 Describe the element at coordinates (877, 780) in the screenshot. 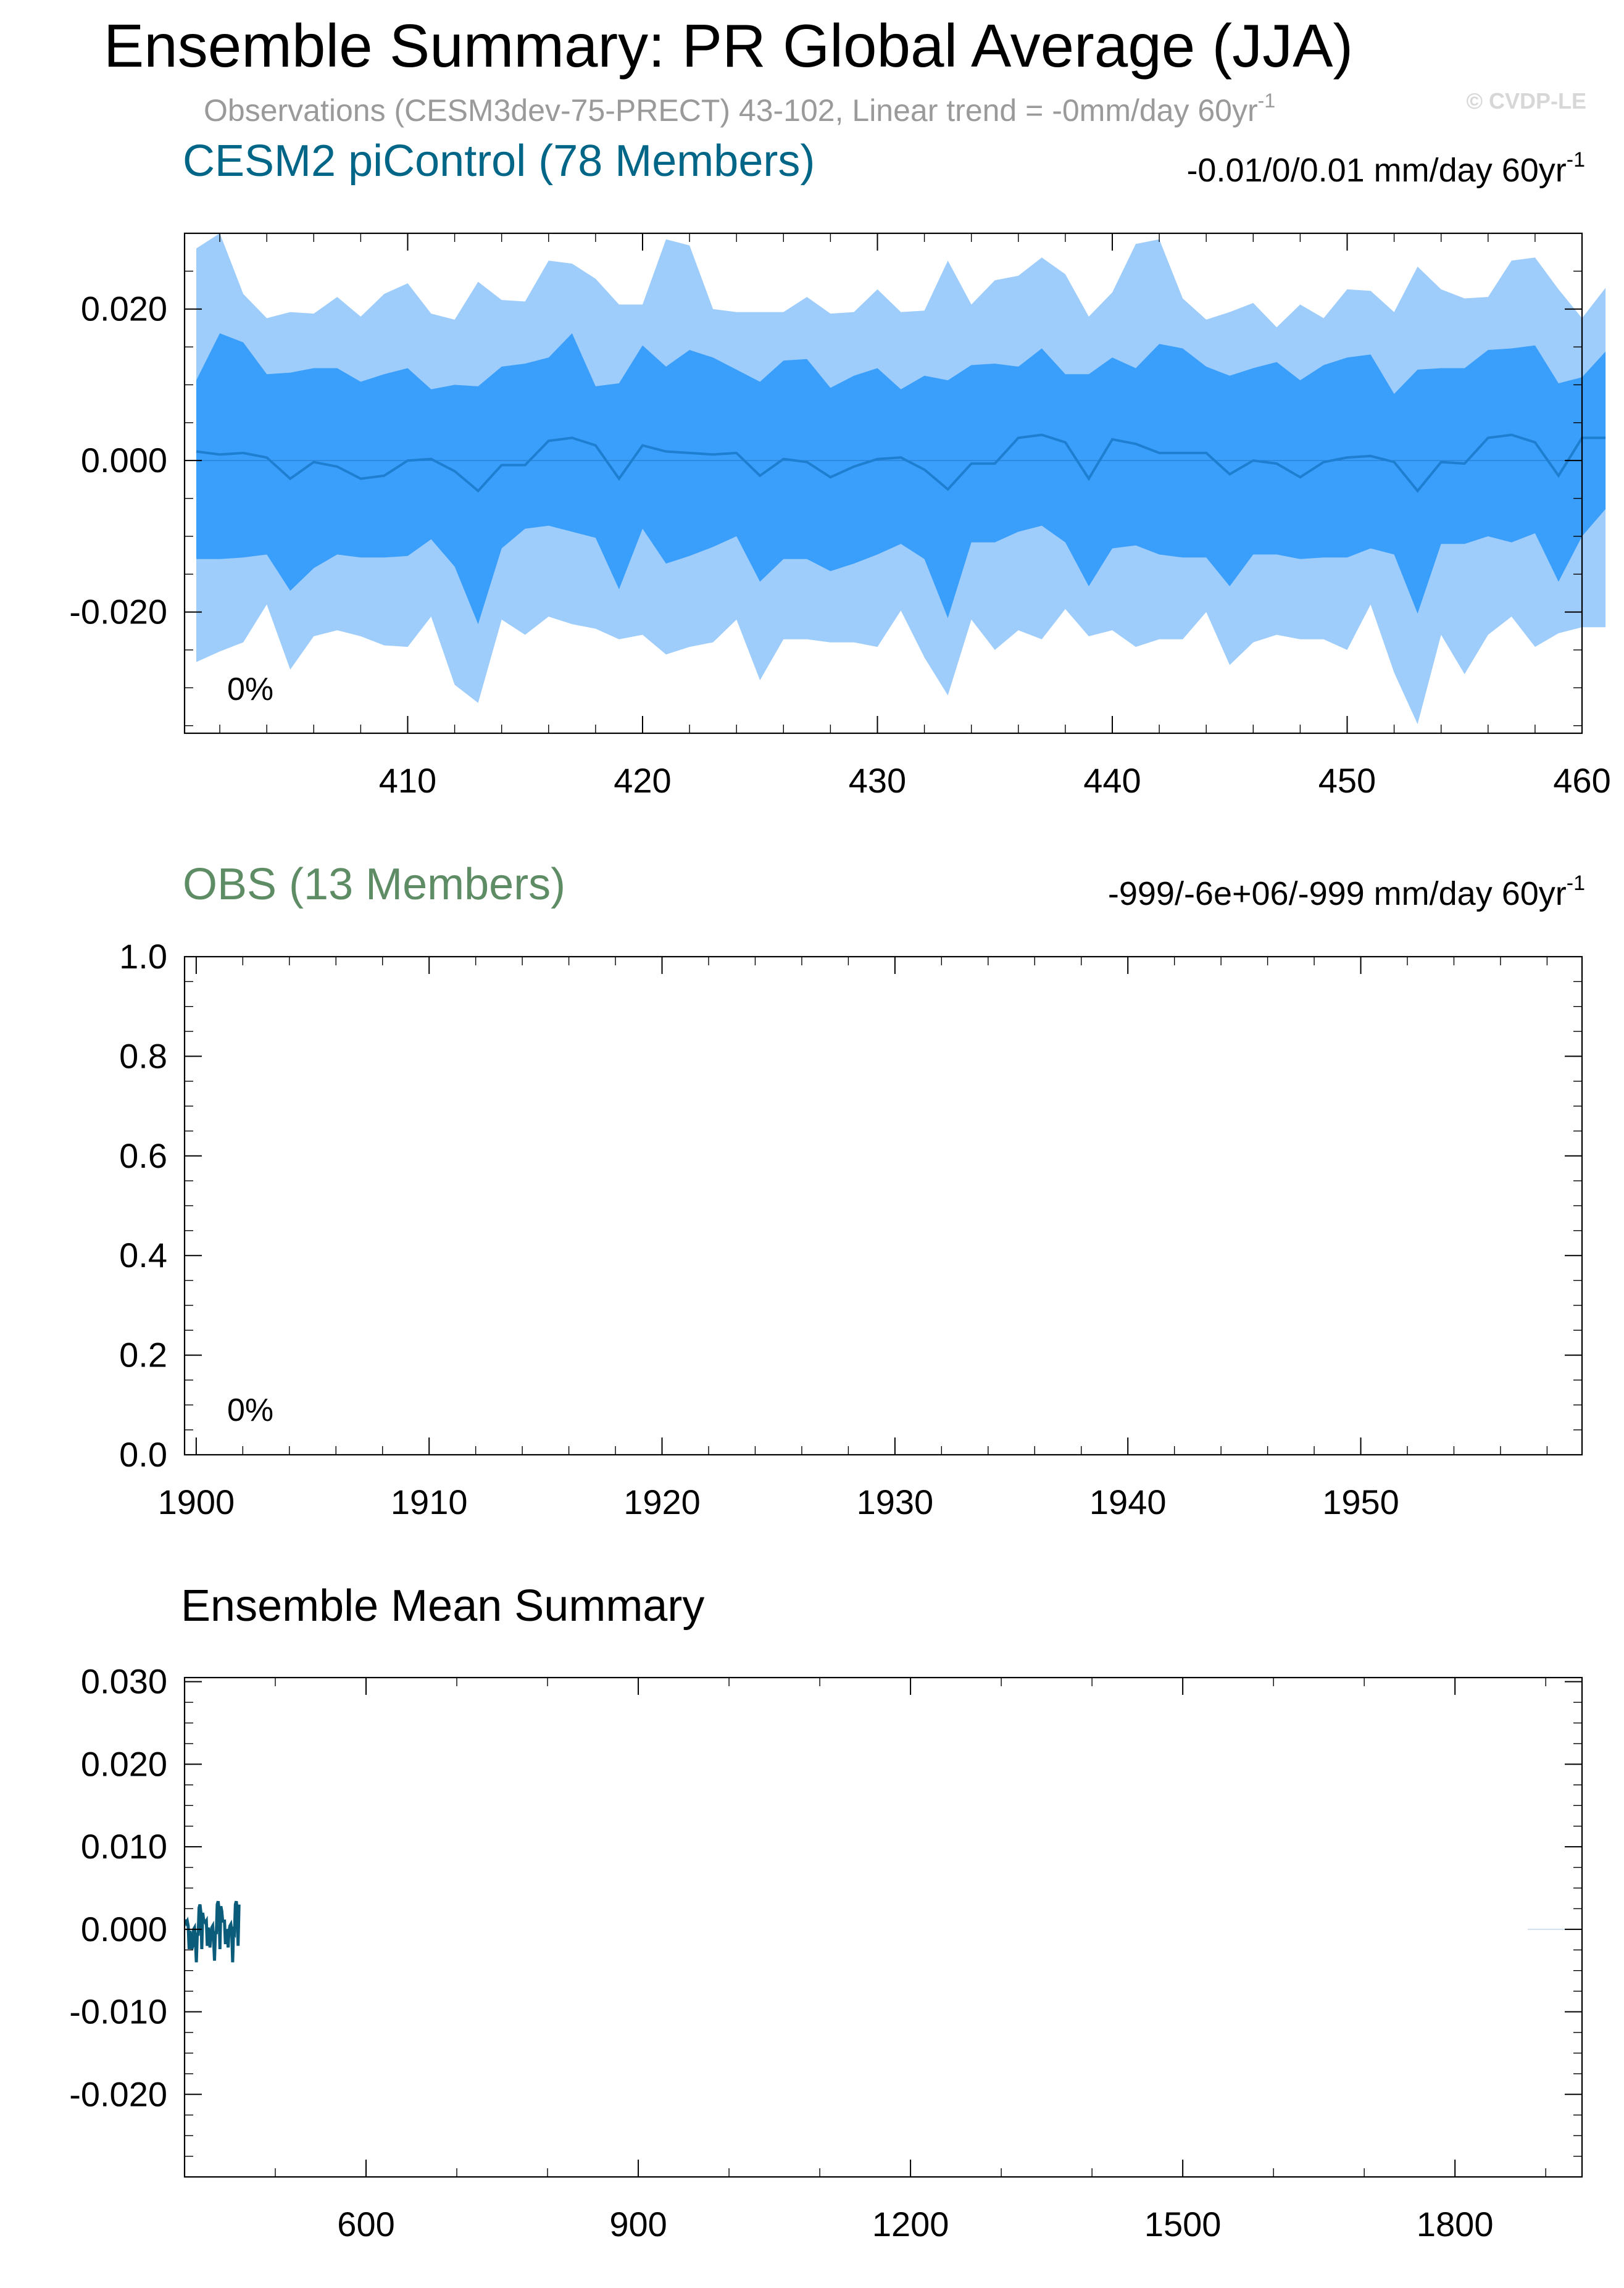

I see `x-tick-label: 430` at that location.